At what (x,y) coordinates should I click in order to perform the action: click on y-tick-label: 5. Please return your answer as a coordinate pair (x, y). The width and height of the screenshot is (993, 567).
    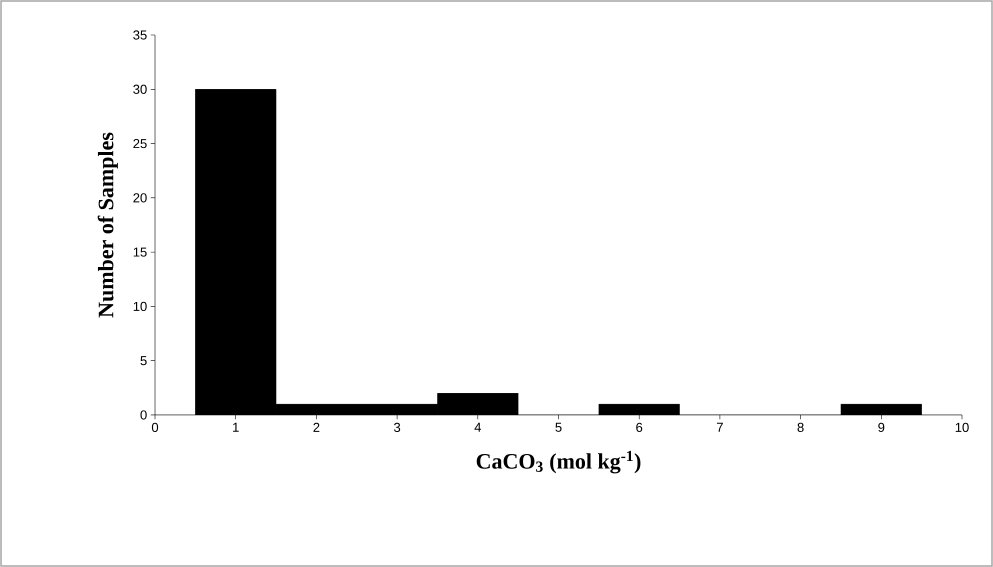
    Looking at the image, I should click on (143, 361).